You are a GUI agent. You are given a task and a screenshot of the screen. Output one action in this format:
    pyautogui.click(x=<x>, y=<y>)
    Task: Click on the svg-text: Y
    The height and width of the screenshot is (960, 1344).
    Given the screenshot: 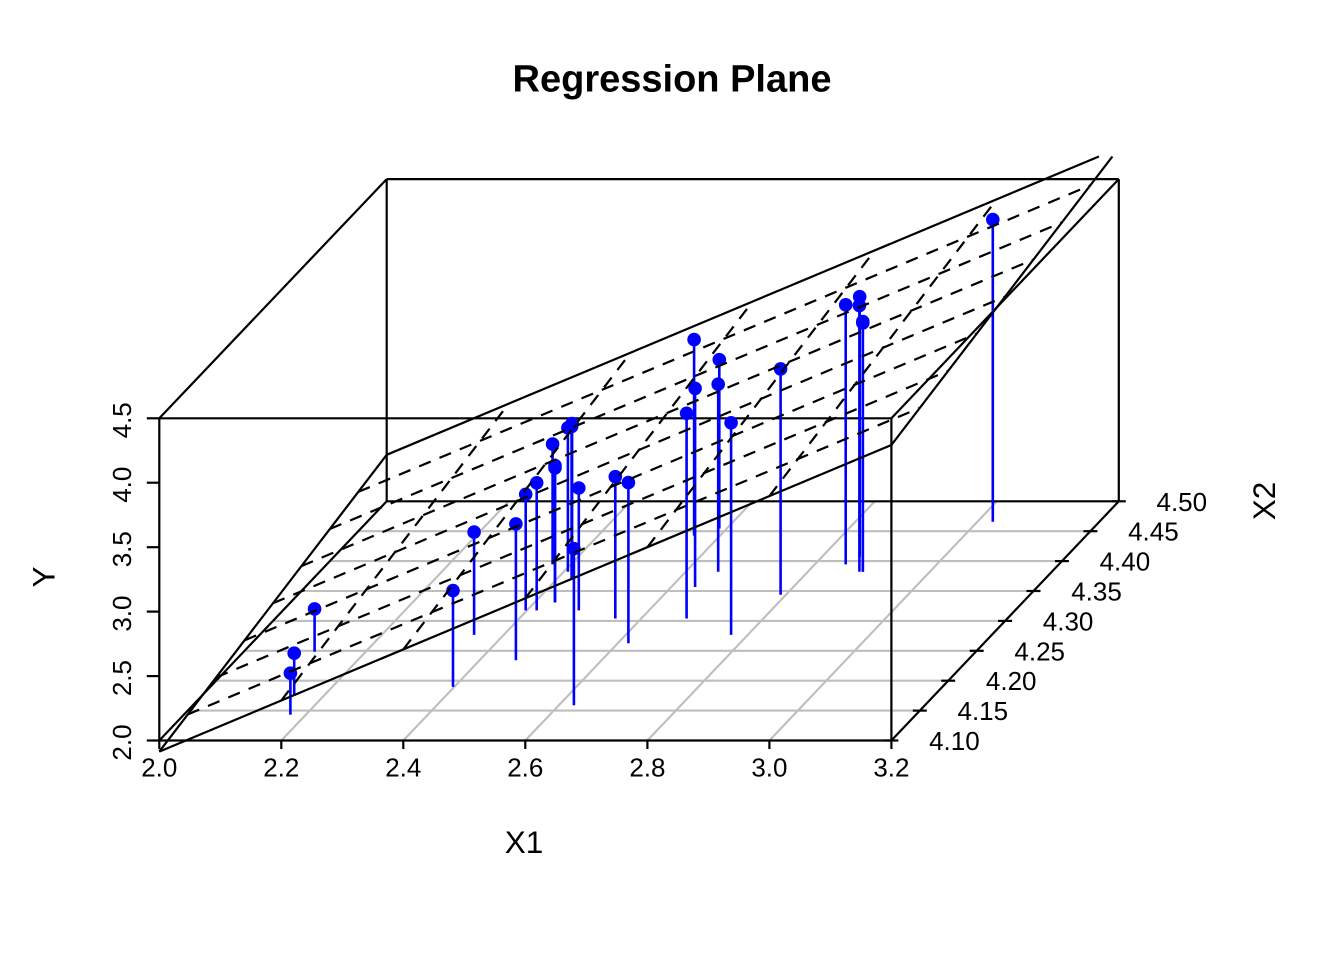 What is the action you would take?
    pyautogui.click(x=43, y=576)
    